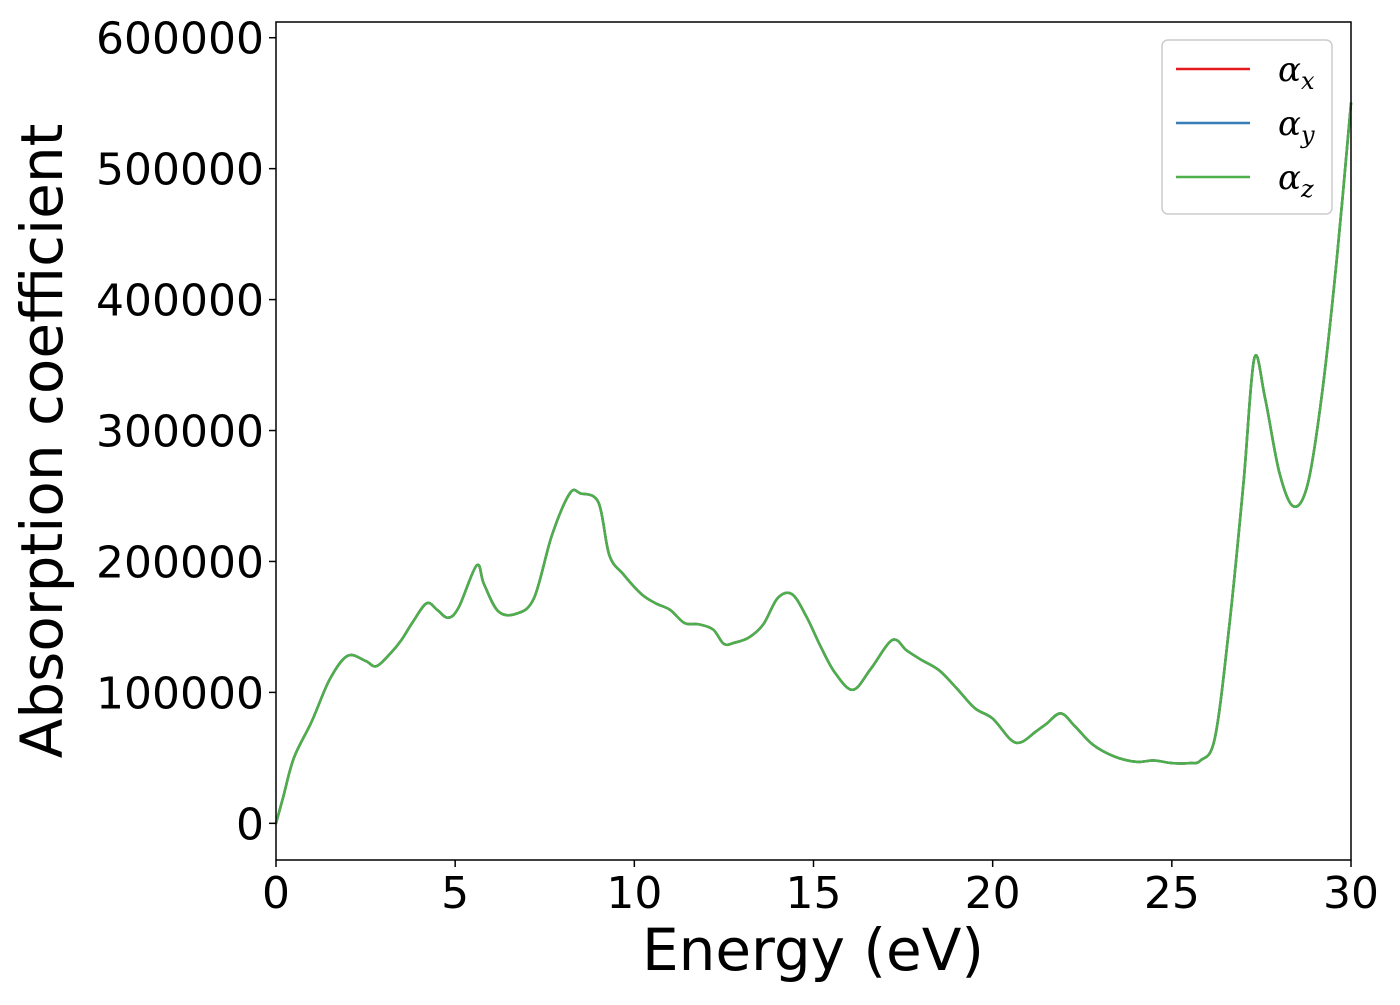 Image resolution: width=1400 pixels, height=1005 pixels. Describe the element at coordinates (42, 441) in the screenshot. I see `y-axis-label: Absorption coefficient` at that location.